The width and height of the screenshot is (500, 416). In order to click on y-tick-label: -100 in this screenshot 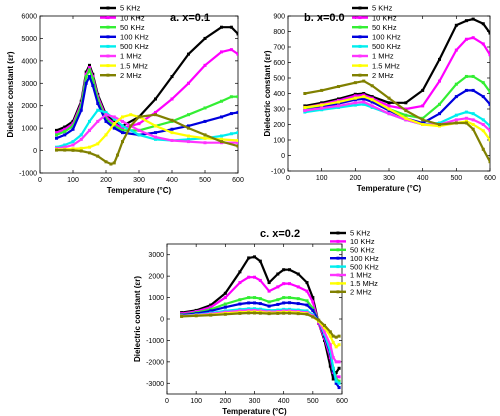, I will do `click(278, 172)`.